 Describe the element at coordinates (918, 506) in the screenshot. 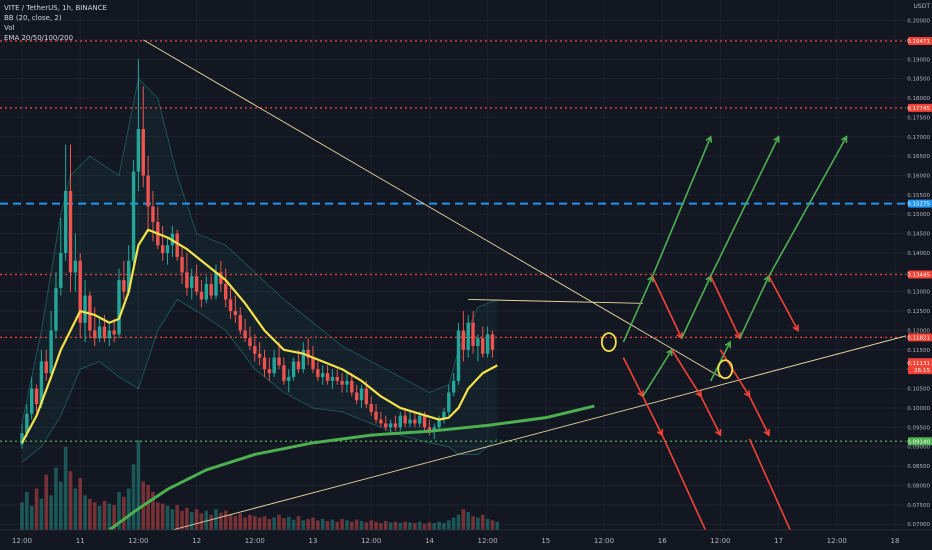

I see `price-tick-label: 0.07500` at that location.